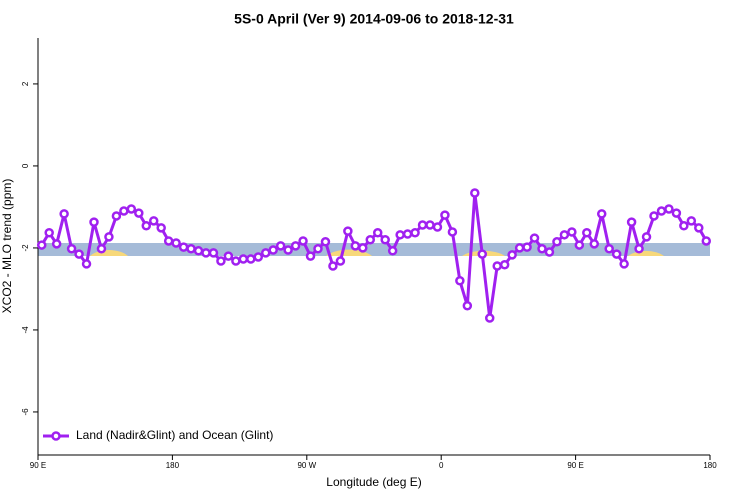 The image size is (750, 500). Describe the element at coordinates (25, 330) in the screenshot. I see `y-tick-label: -4` at that location.